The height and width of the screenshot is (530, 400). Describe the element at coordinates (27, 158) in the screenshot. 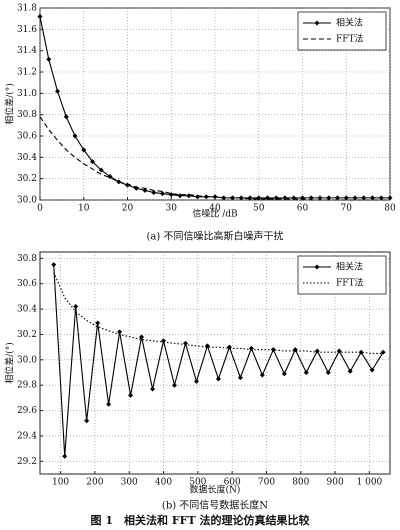

I see `y-tick-label: 30.4` at that location.